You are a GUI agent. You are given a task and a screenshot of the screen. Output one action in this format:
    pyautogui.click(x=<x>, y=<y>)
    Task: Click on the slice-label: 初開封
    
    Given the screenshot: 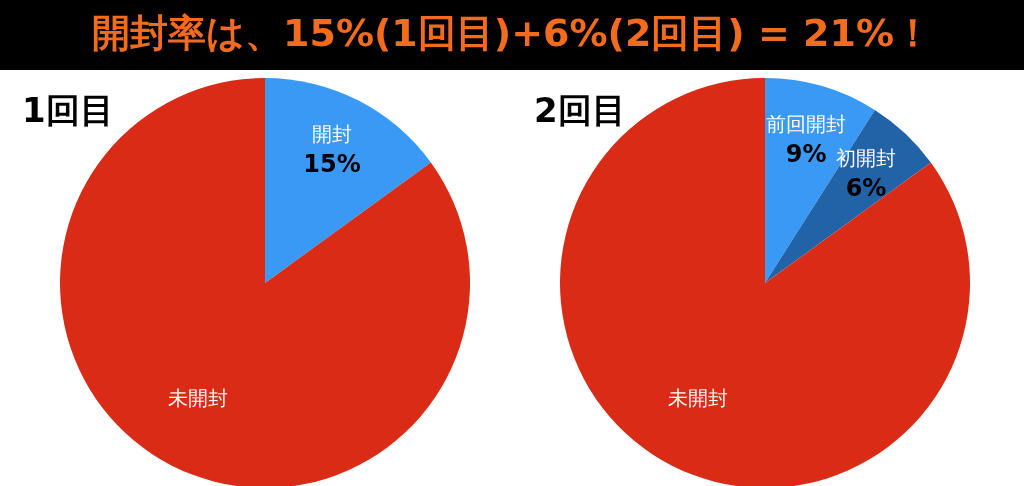 What is the action you would take?
    pyautogui.click(x=866, y=158)
    